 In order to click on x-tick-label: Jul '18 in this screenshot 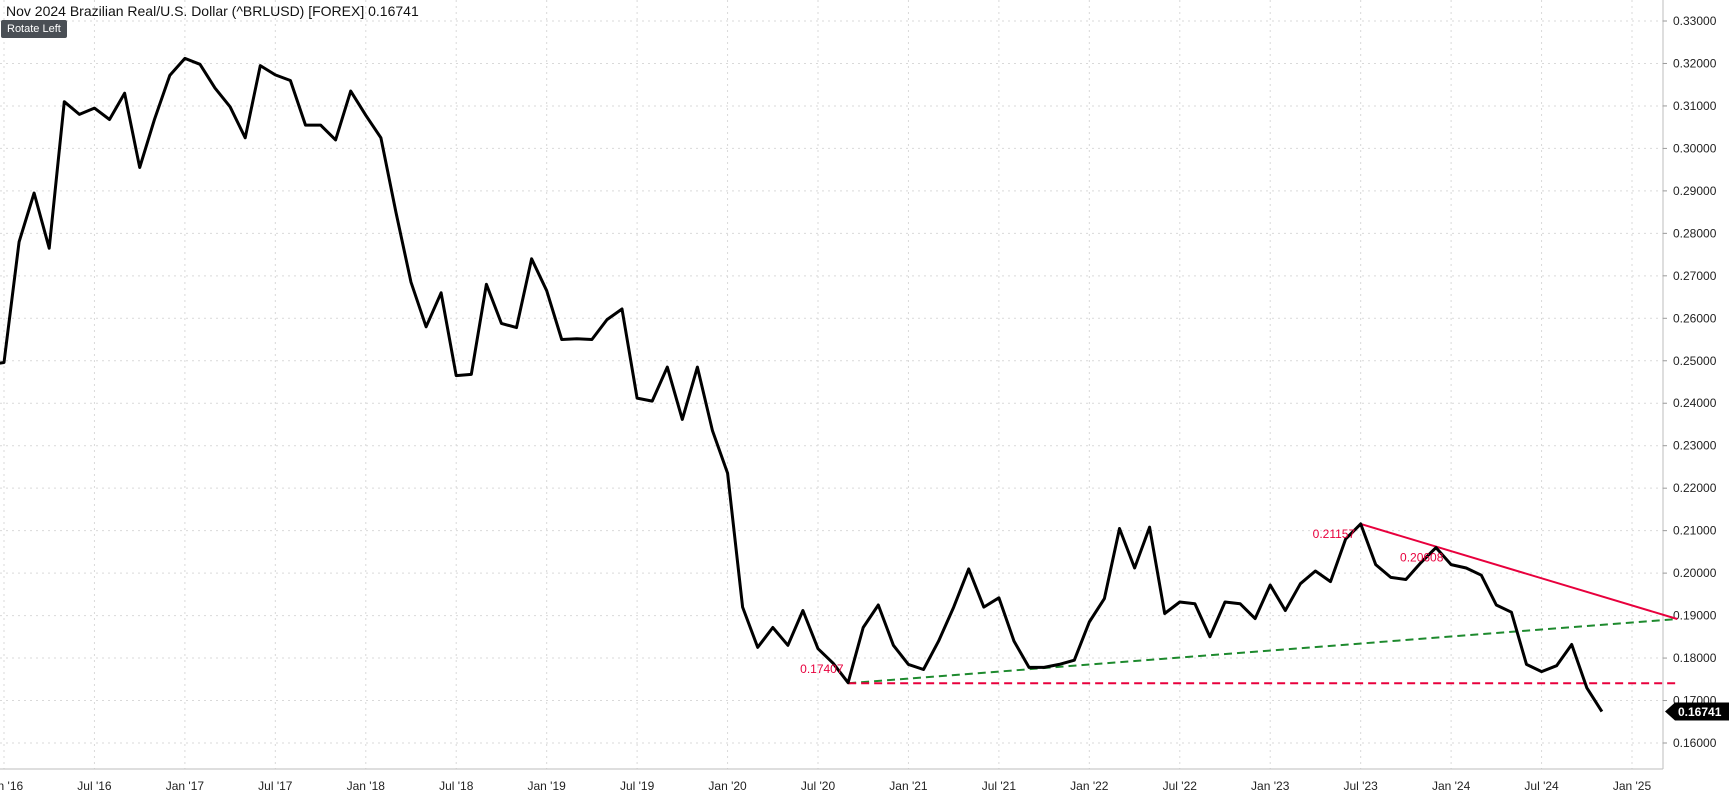, I will do `click(456, 786)`.